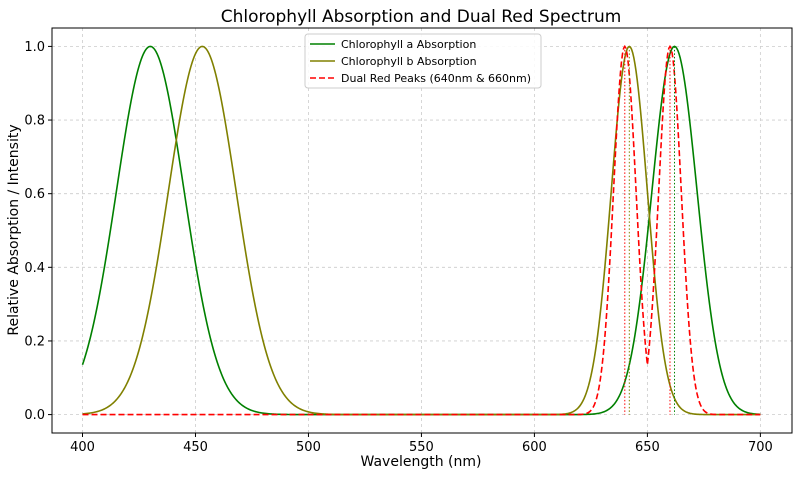 This screenshot has width=800, height=477. Describe the element at coordinates (760, 447) in the screenshot. I see `x-tick-label: 700` at that location.